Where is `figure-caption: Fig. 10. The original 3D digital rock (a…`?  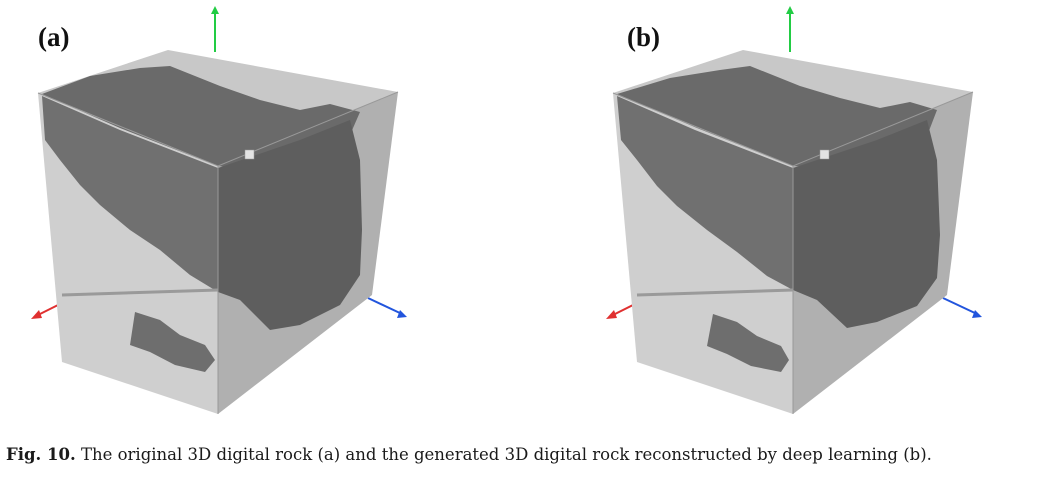 figure-caption: Fig. 10. The original 3D digital rock (a… is located at coordinates (469, 454).